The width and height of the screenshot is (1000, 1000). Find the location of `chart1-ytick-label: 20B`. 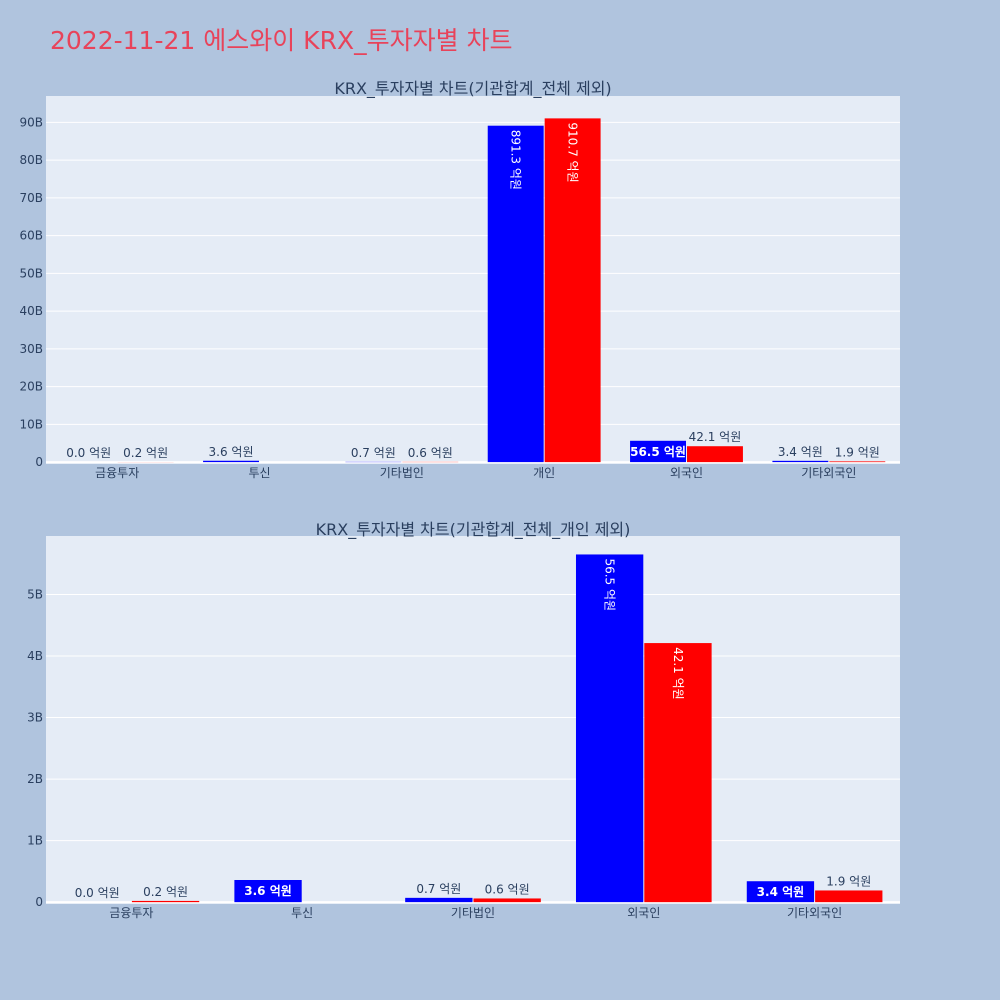

chart1-ytick-label: 20B is located at coordinates (31, 387).